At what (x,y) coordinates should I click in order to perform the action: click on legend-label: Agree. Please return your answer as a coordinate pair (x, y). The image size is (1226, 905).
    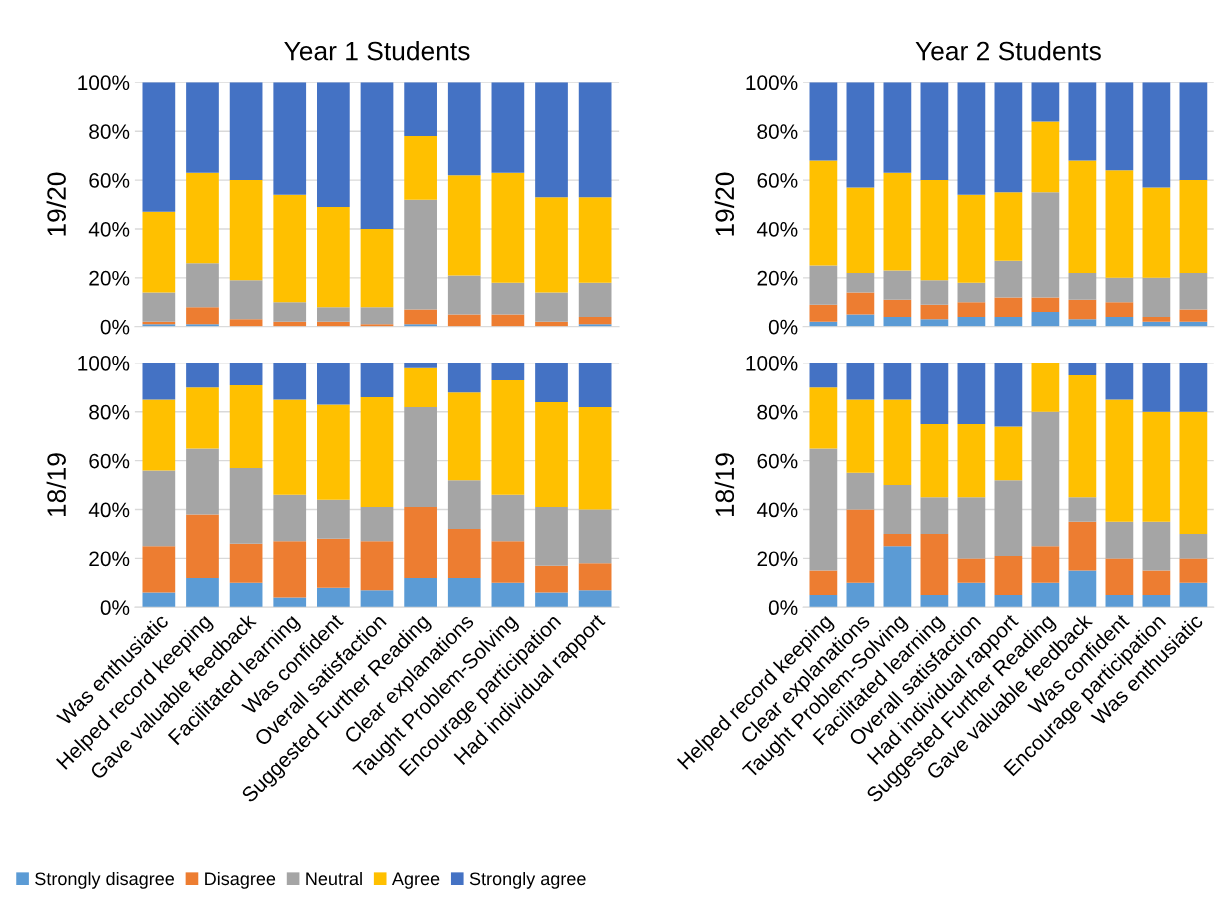
    Looking at the image, I should click on (415, 880).